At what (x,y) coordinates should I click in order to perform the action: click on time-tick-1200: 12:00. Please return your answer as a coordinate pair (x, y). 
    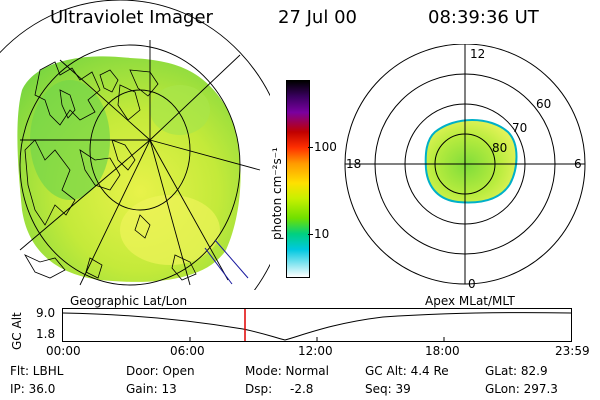
    Looking at the image, I should click on (315, 351).